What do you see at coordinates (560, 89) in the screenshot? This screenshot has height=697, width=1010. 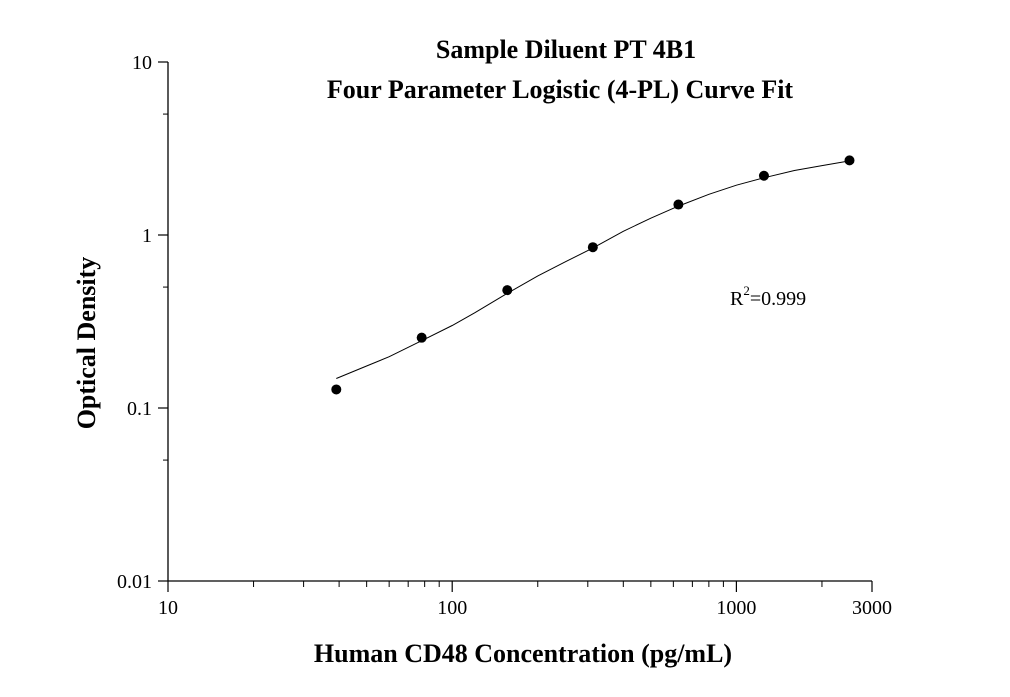 I see `chart-title-line-2: Four Parameter Logistic (4-PL) Curve Fit` at bounding box center [560, 89].